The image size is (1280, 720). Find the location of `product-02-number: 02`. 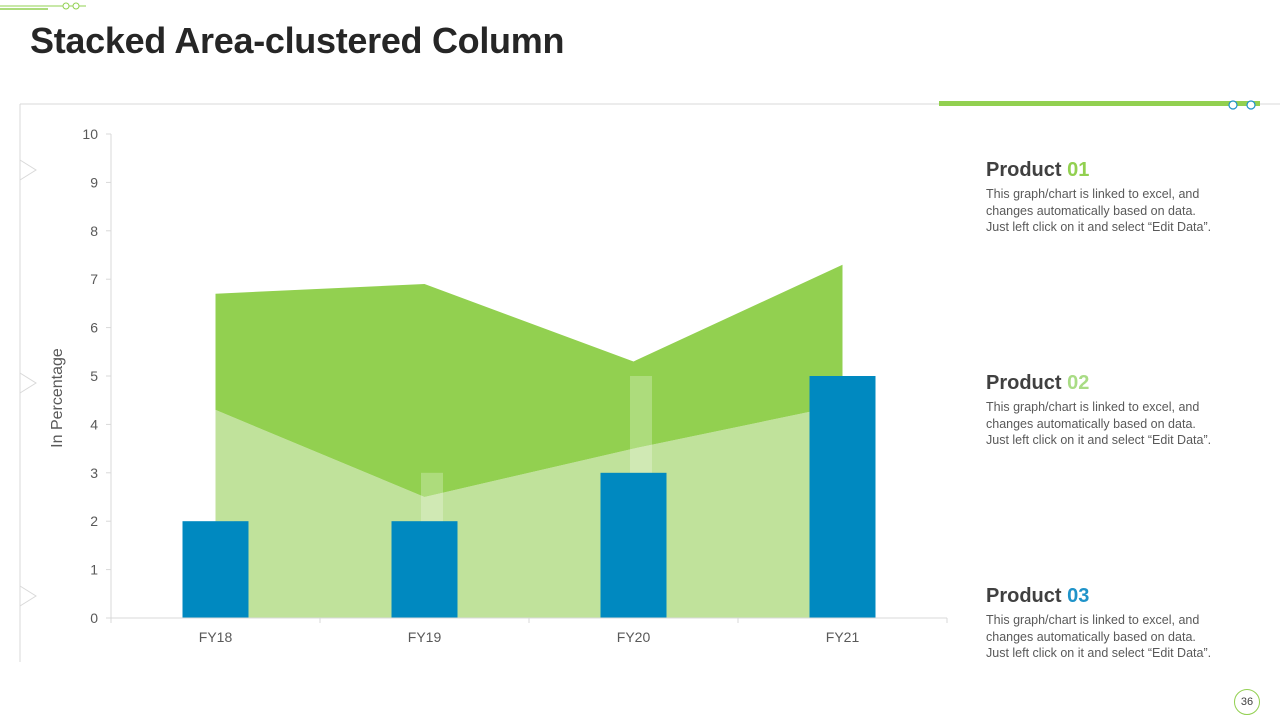

product-02-number: 02 is located at coordinates (1078, 383).